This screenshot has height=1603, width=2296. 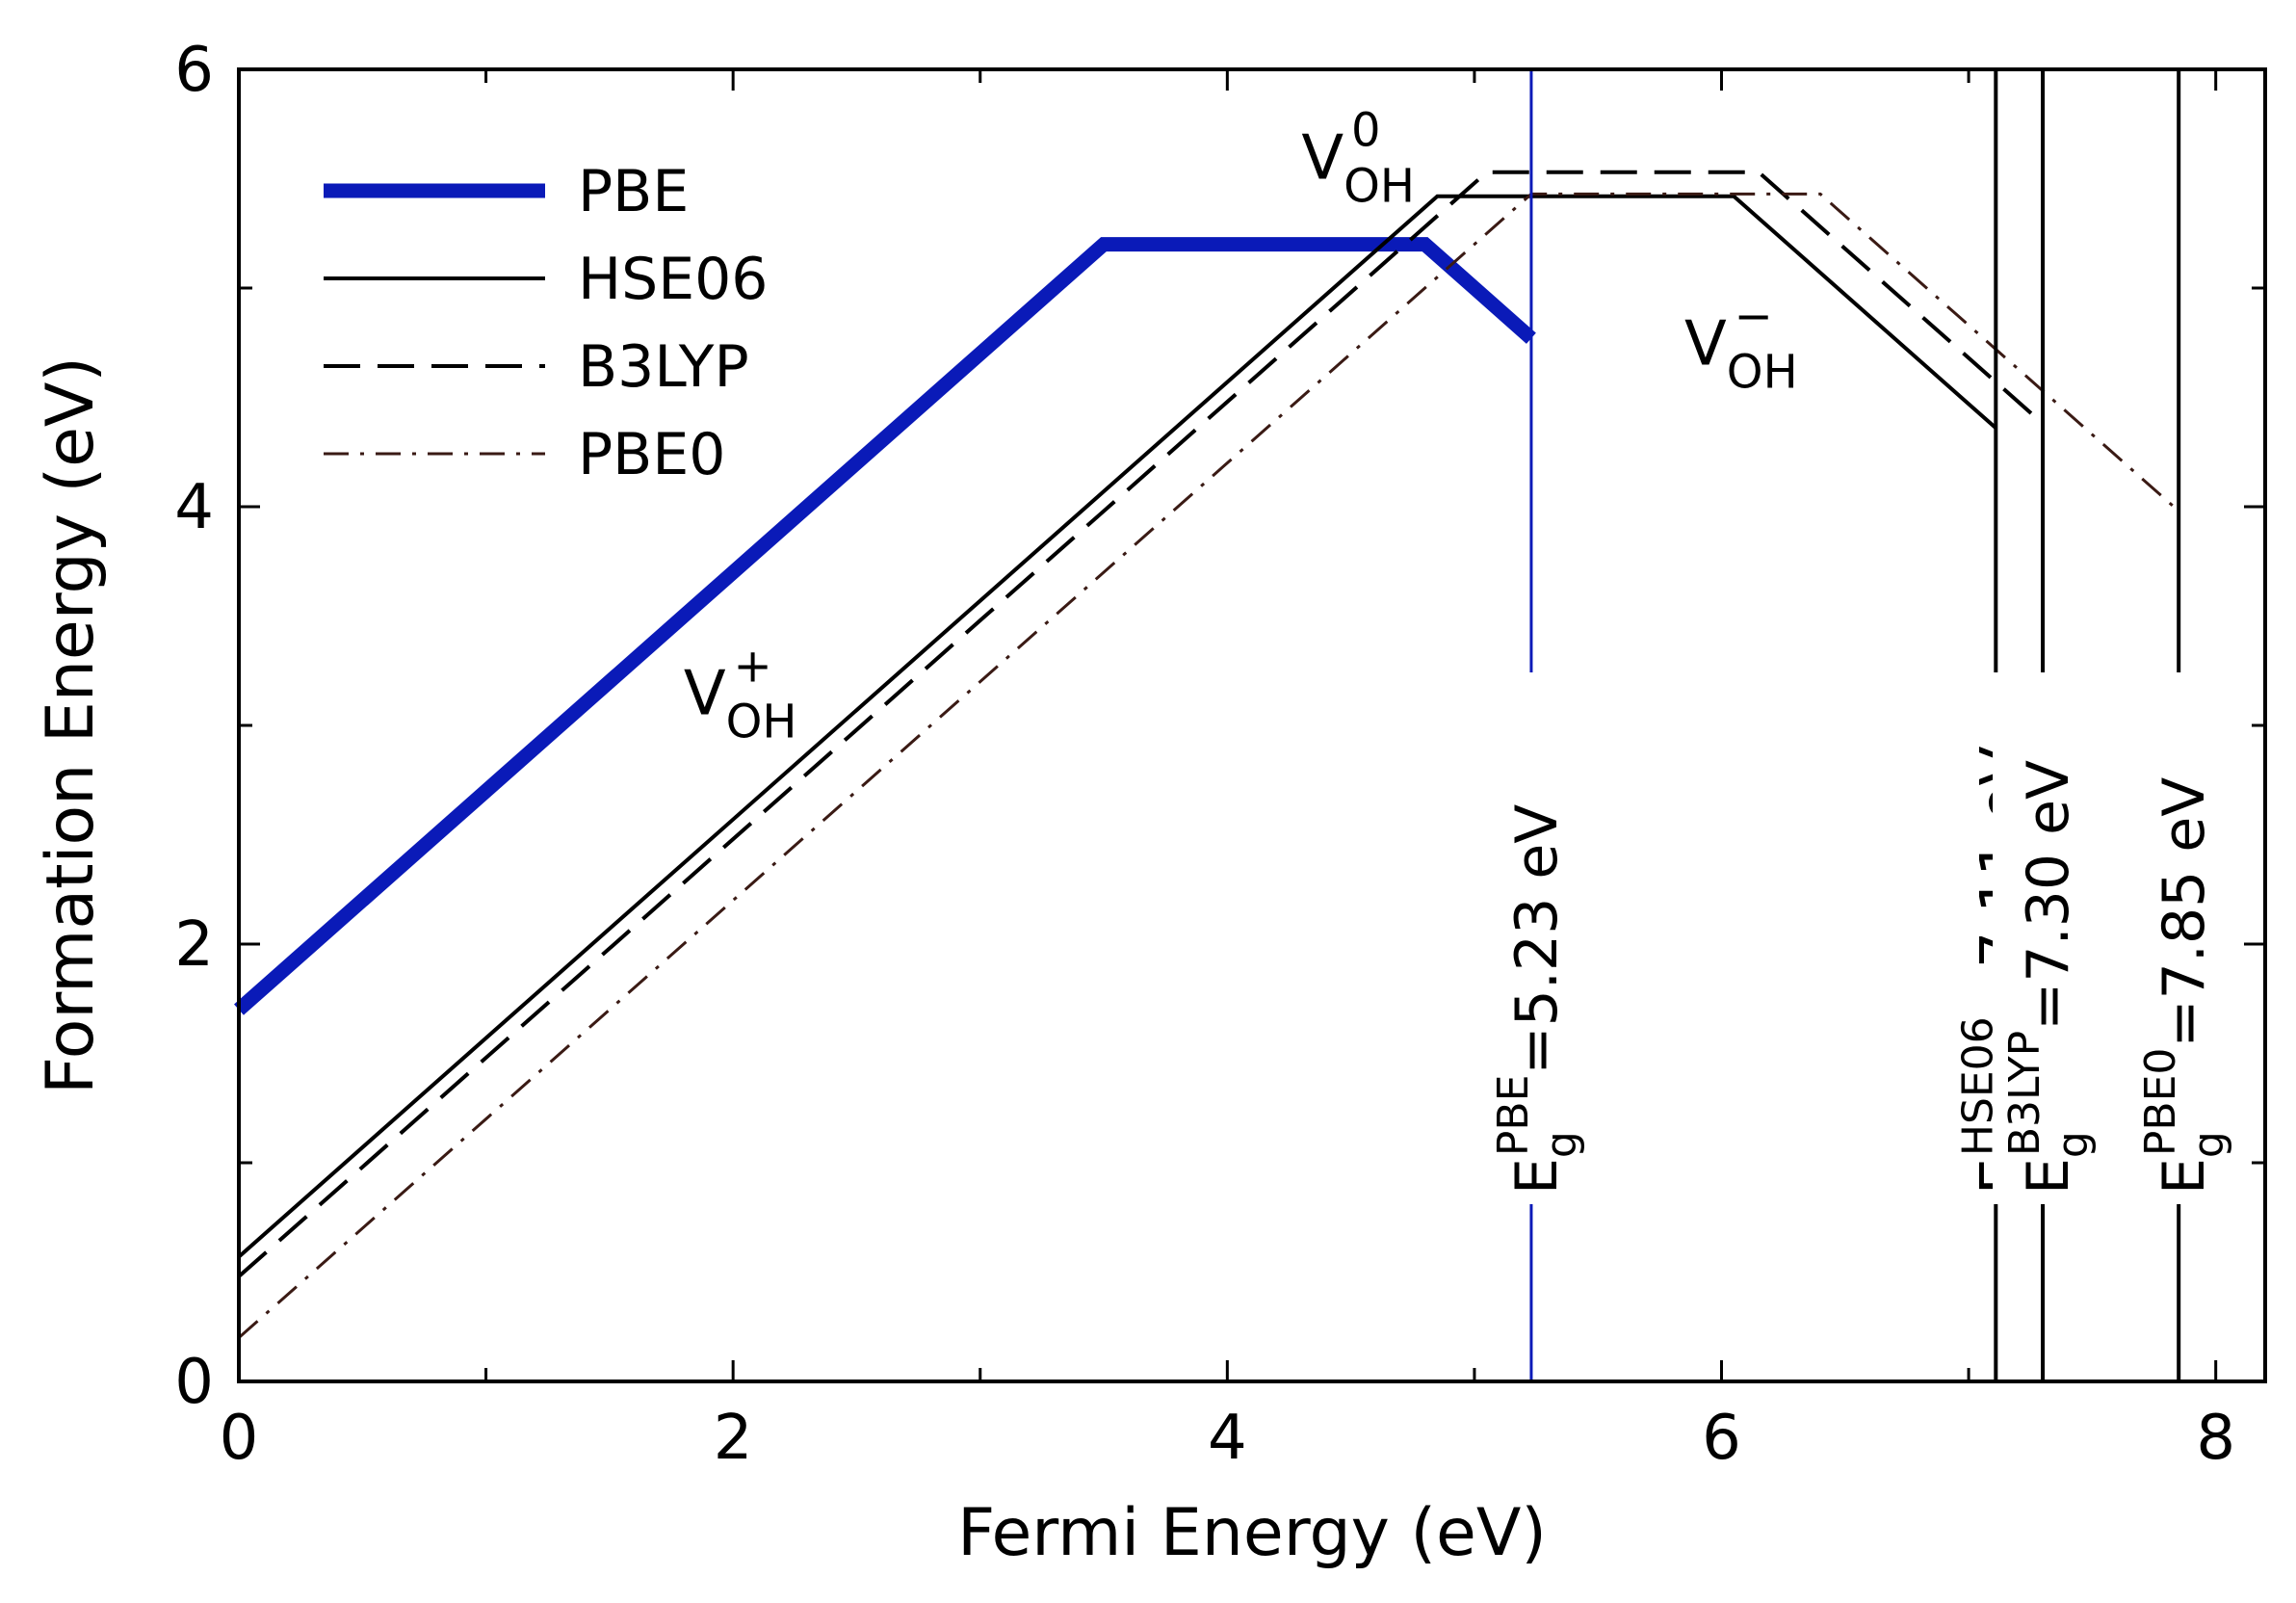 What do you see at coordinates (1741, 344) in the screenshot?
I see `annotation-v-oh-minus: VOH−` at bounding box center [1741, 344].